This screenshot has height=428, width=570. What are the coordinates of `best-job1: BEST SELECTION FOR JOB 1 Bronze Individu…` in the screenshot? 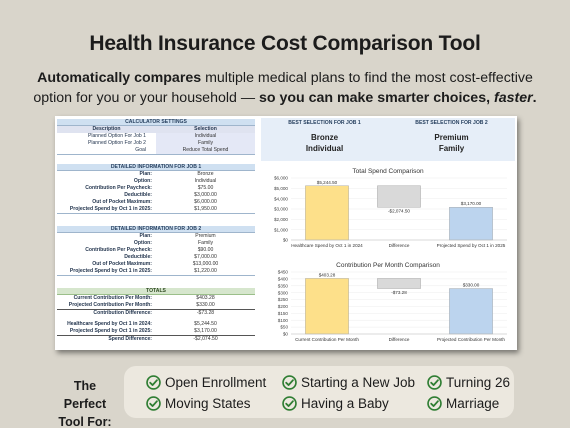 It's located at (324, 136).